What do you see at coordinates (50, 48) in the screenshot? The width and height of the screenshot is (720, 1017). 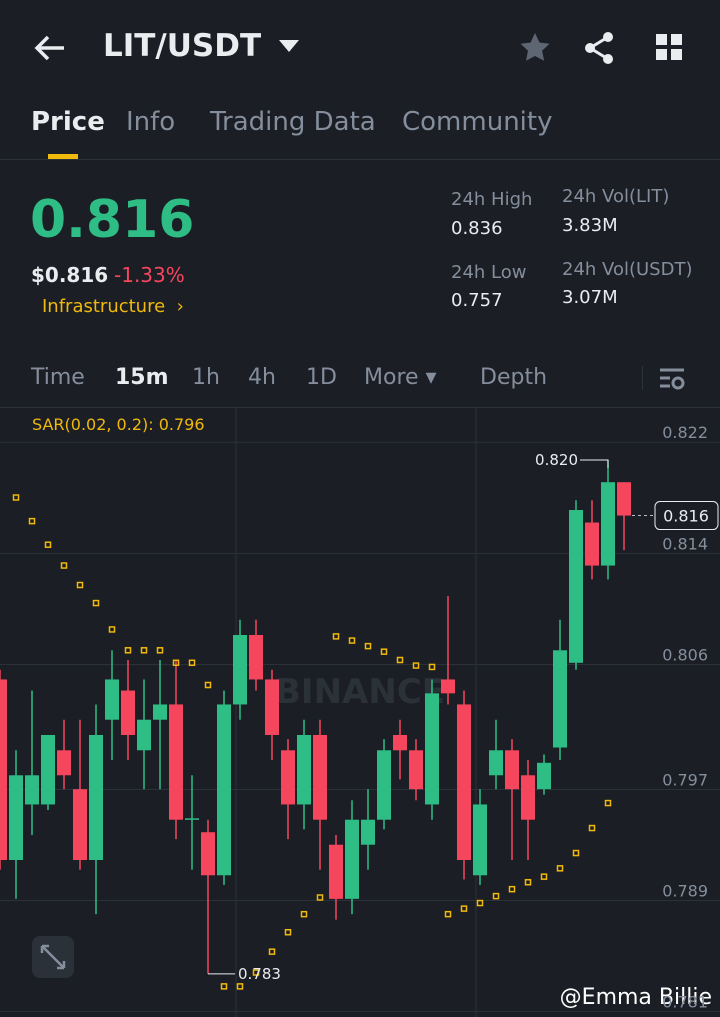 I see `back-button` at bounding box center [50, 48].